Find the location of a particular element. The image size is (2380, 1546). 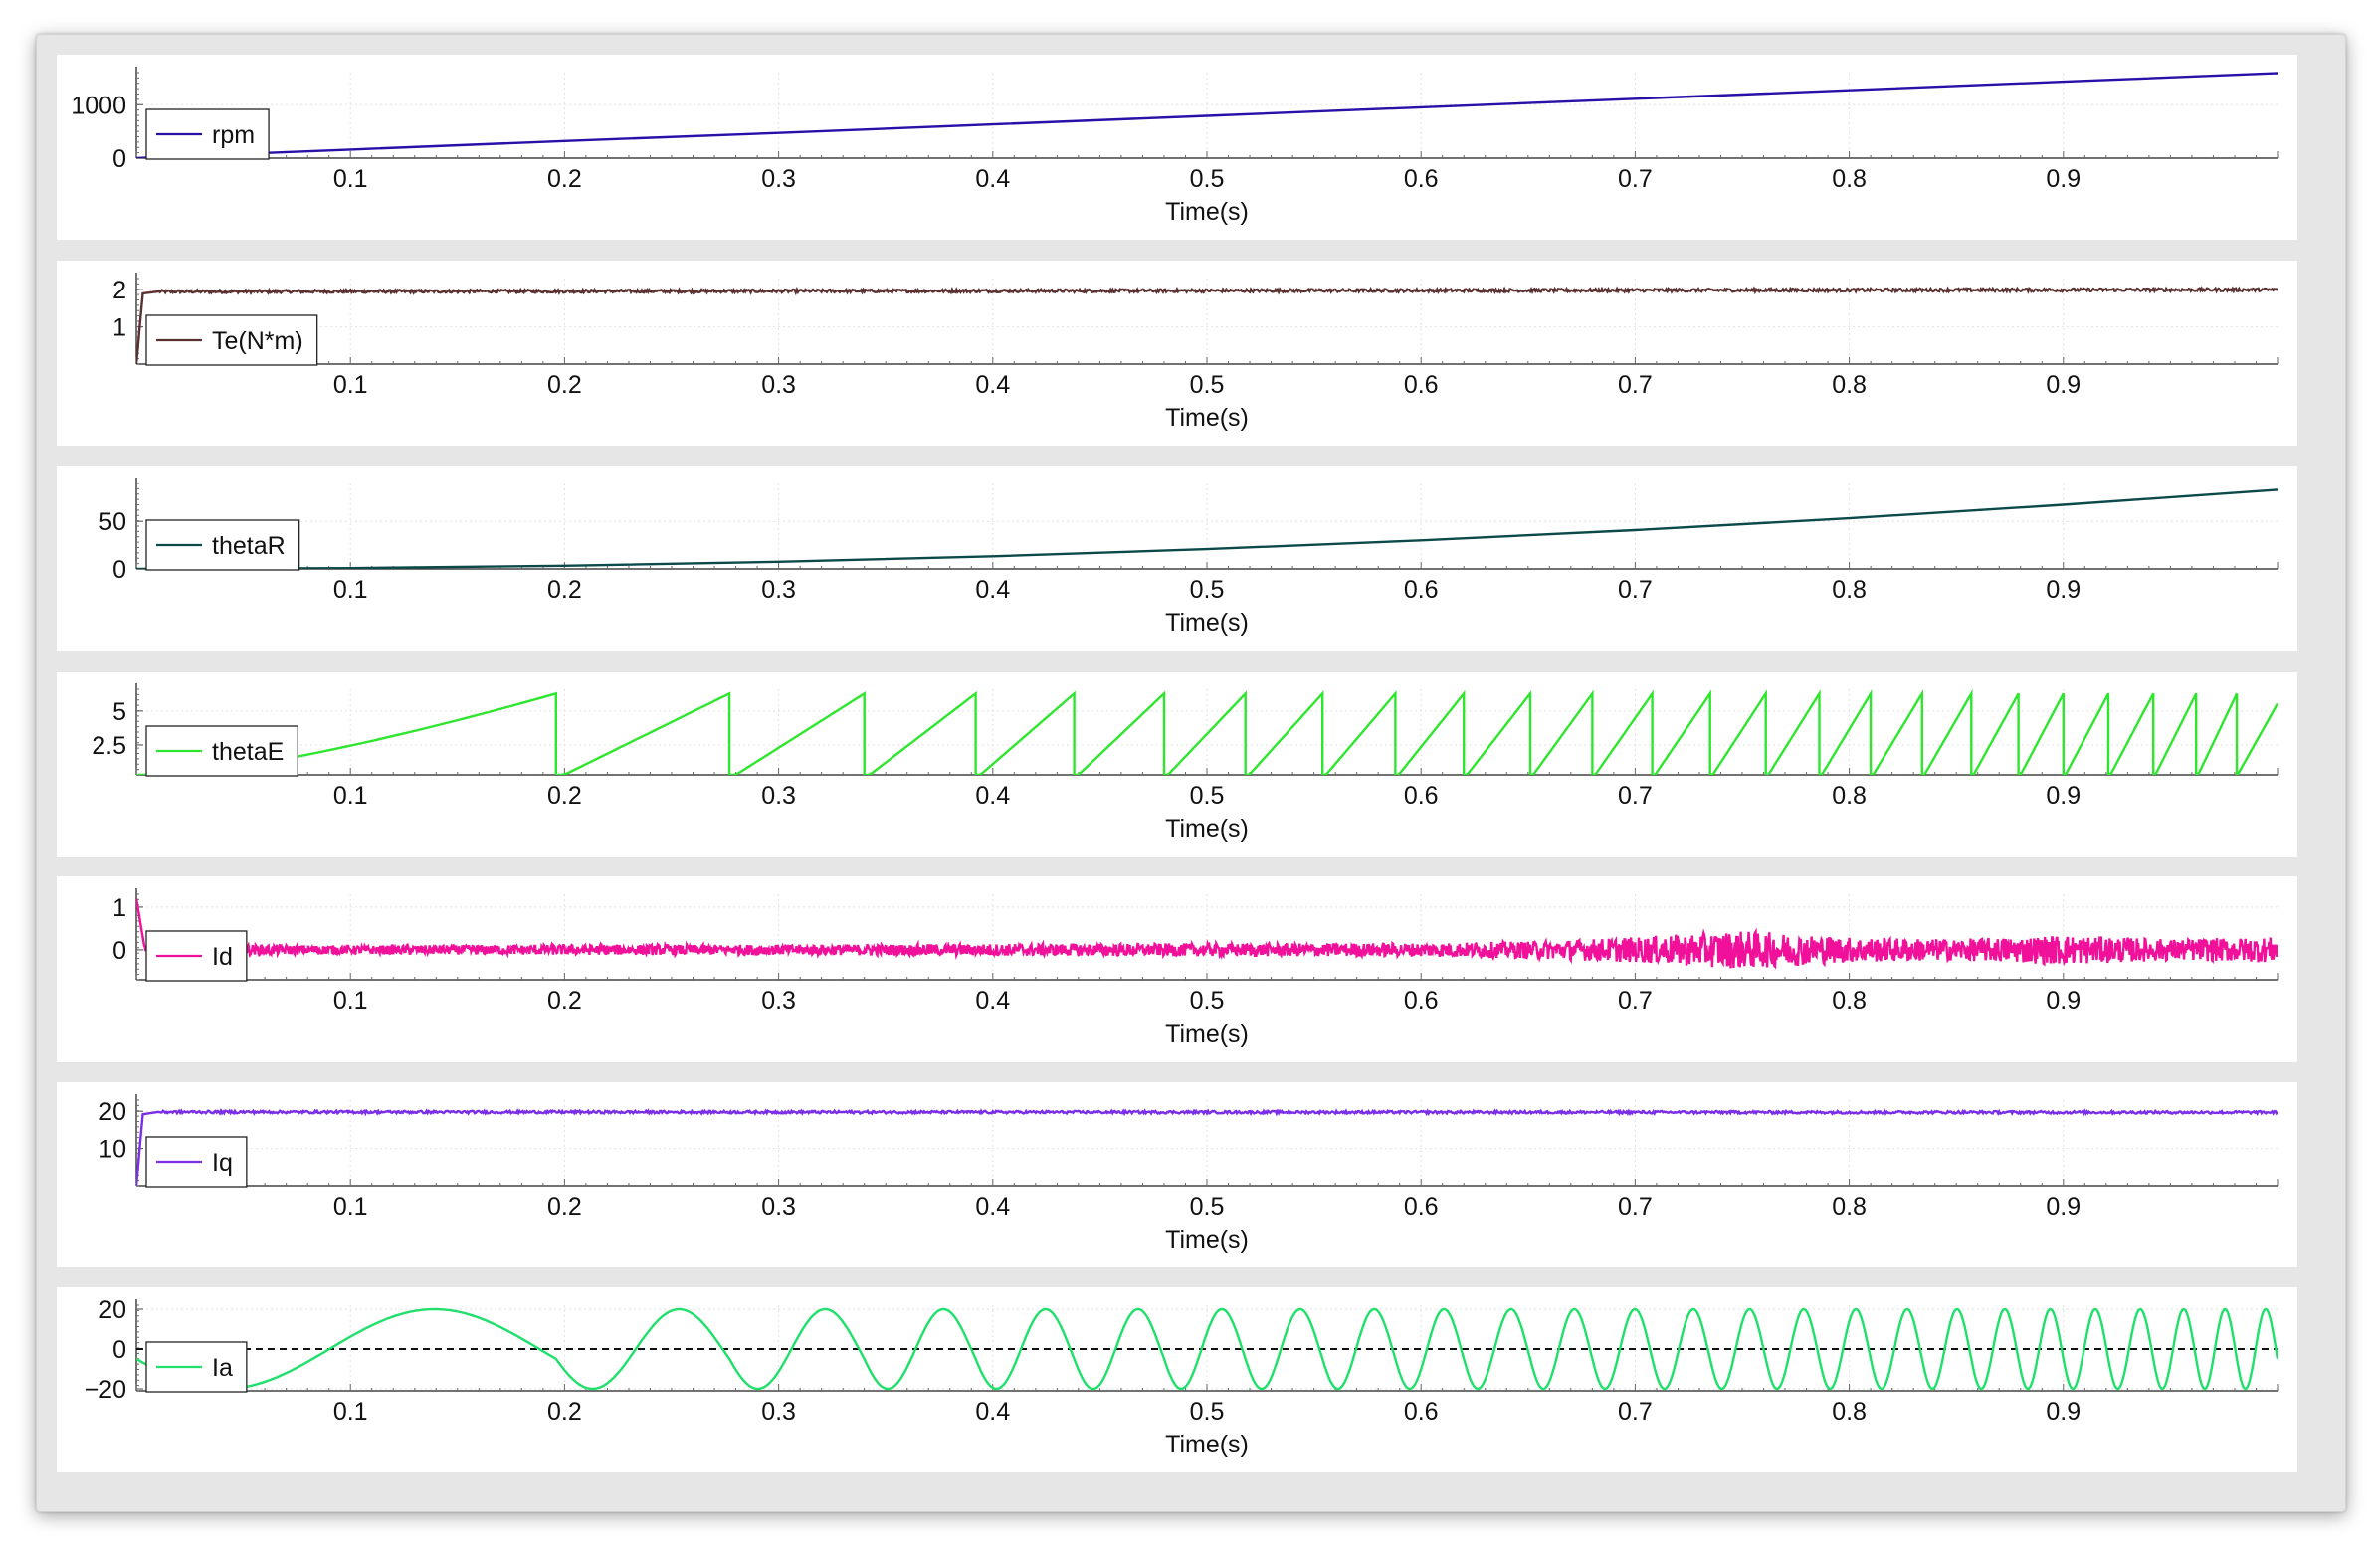

legend-box is located at coordinates (207, 134).